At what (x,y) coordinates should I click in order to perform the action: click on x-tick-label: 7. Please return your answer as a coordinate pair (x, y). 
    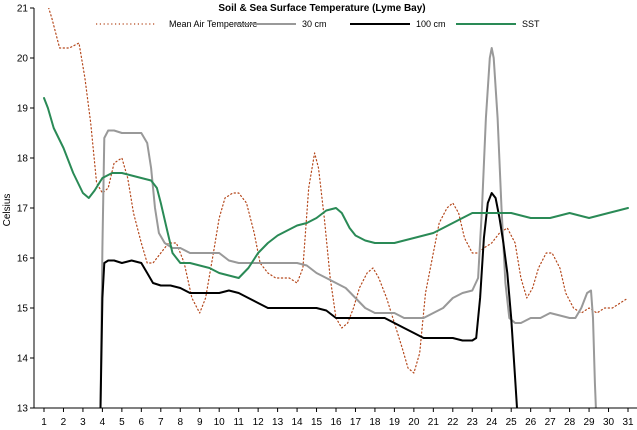
    Looking at the image, I should click on (161, 422).